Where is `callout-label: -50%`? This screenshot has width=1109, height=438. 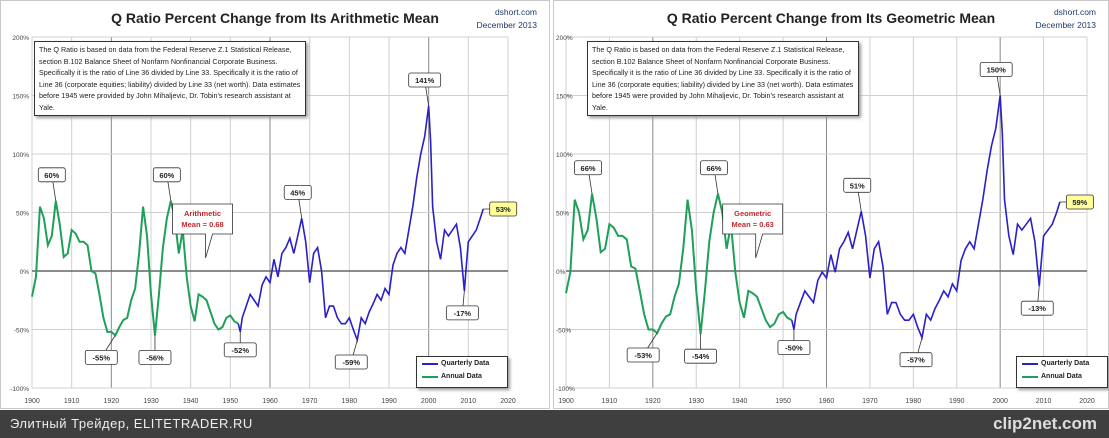
callout-label: -50% is located at coordinates (794, 348).